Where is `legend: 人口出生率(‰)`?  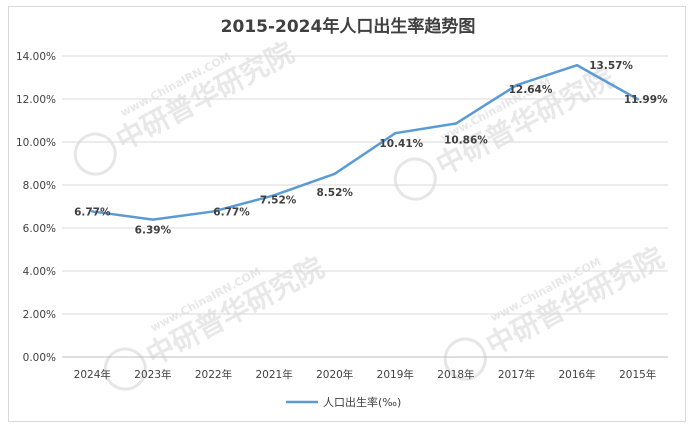
legend: 人口出生率(‰) is located at coordinates (343, 402).